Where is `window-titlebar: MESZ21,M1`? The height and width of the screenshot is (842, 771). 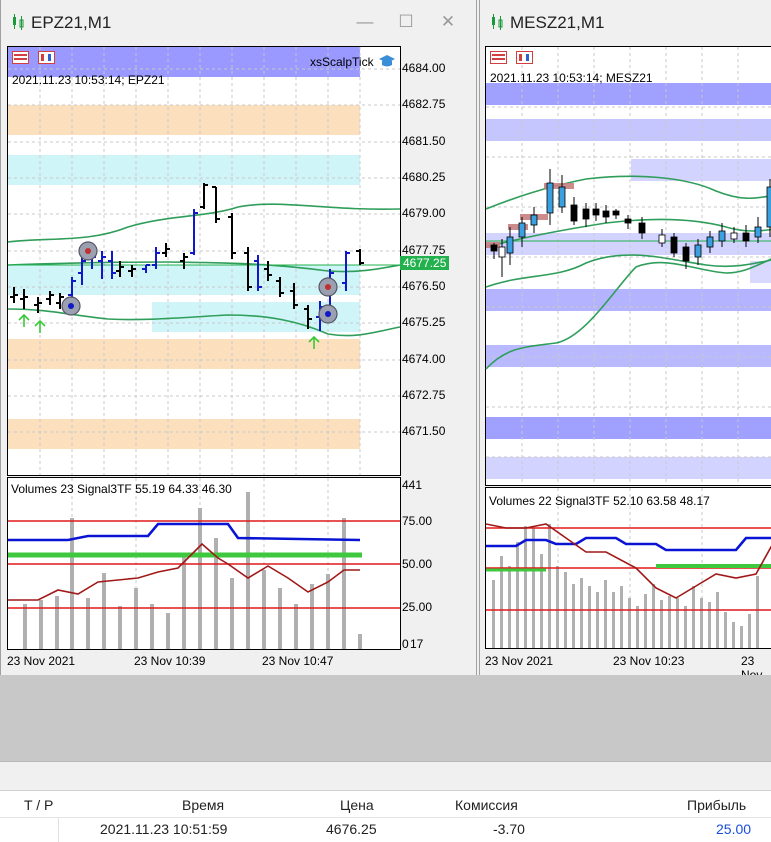
window-titlebar: MESZ21,M1 is located at coordinates (625, 22).